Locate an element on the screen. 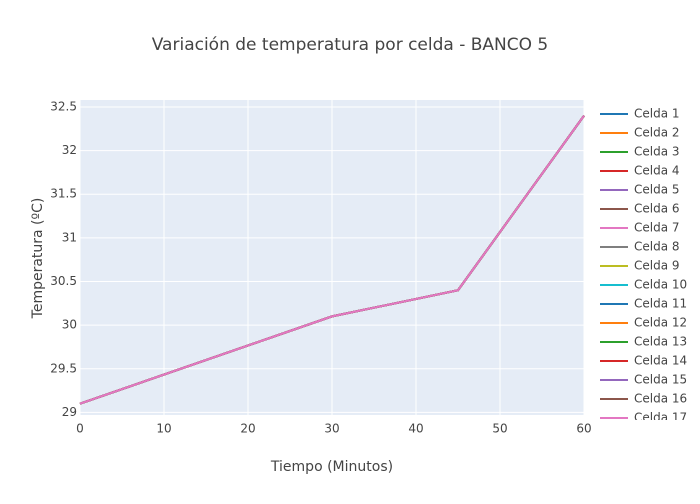  legend-label: Celda 14 is located at coordinates (660, 361).